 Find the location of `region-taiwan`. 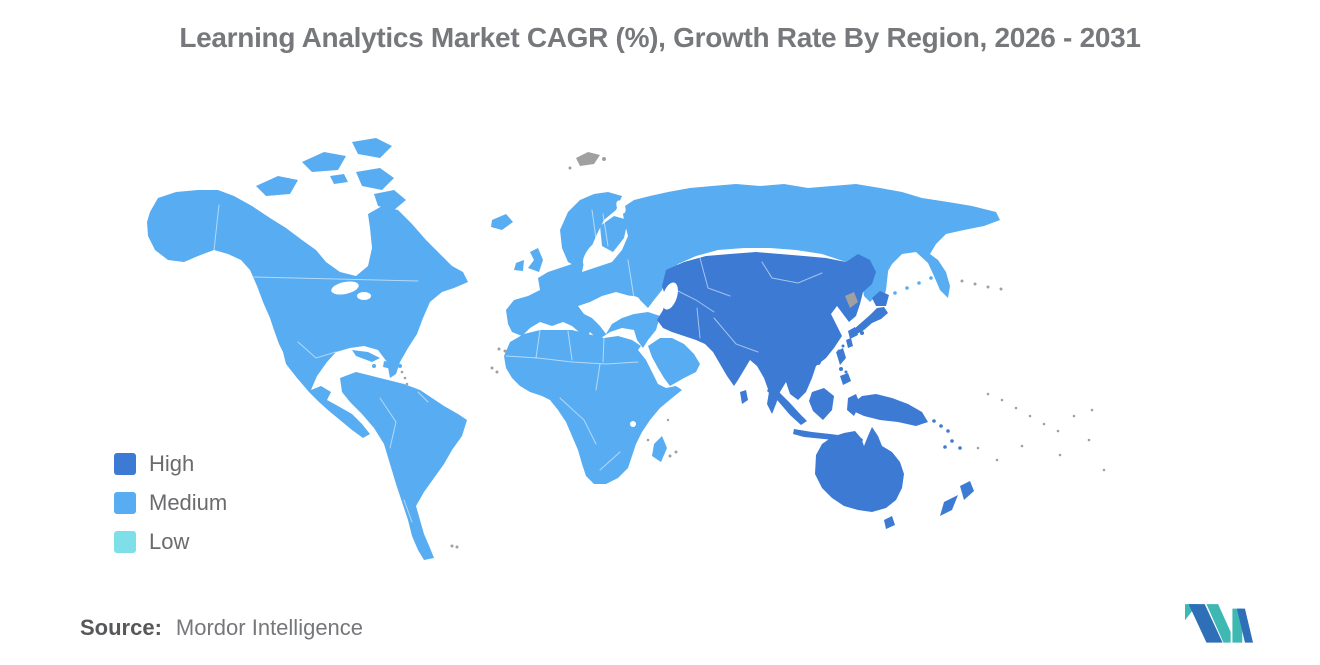

region-taiwan is located at coordinates (849, 343).